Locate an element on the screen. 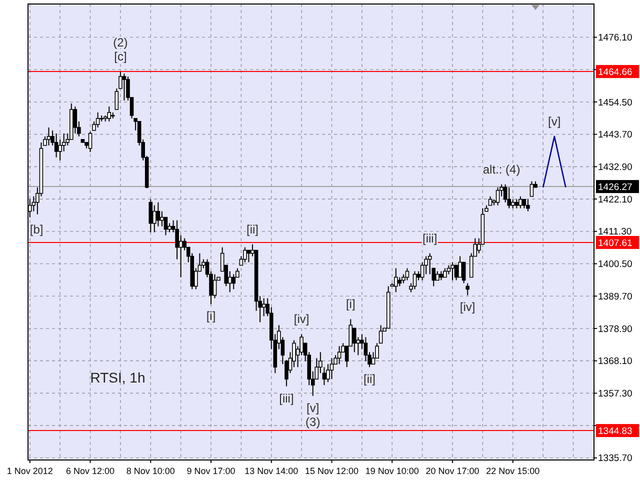 This screenshot has height=480, width=640. y-tick-label: 1389.70 is located at coordinates (615, 296).